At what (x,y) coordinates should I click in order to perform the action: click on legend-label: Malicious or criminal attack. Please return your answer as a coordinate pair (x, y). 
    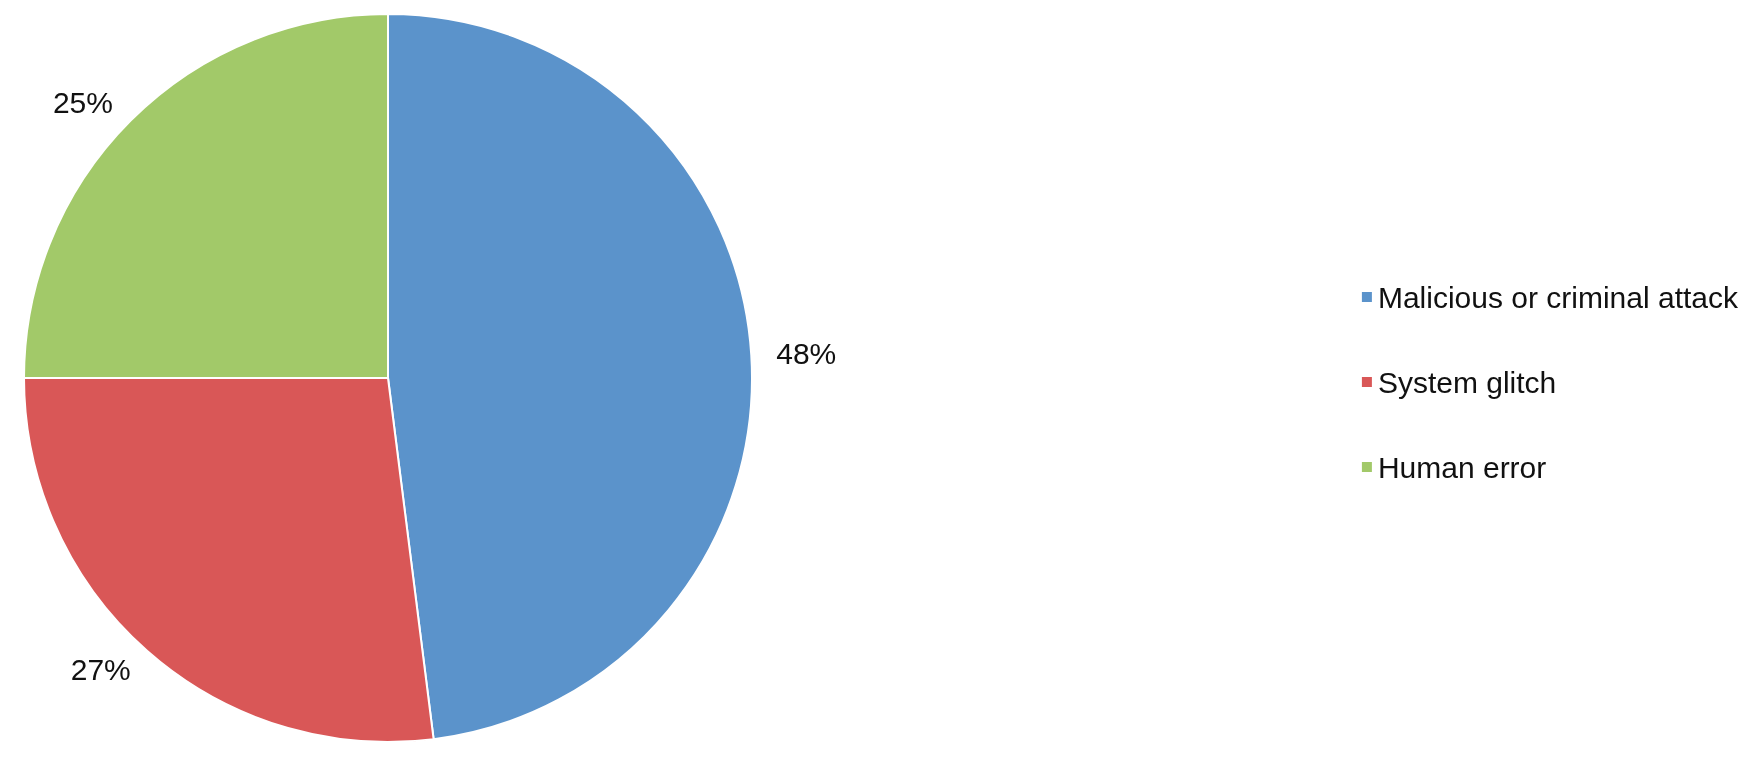
    Looking at the image, I should click on (1558, 297).